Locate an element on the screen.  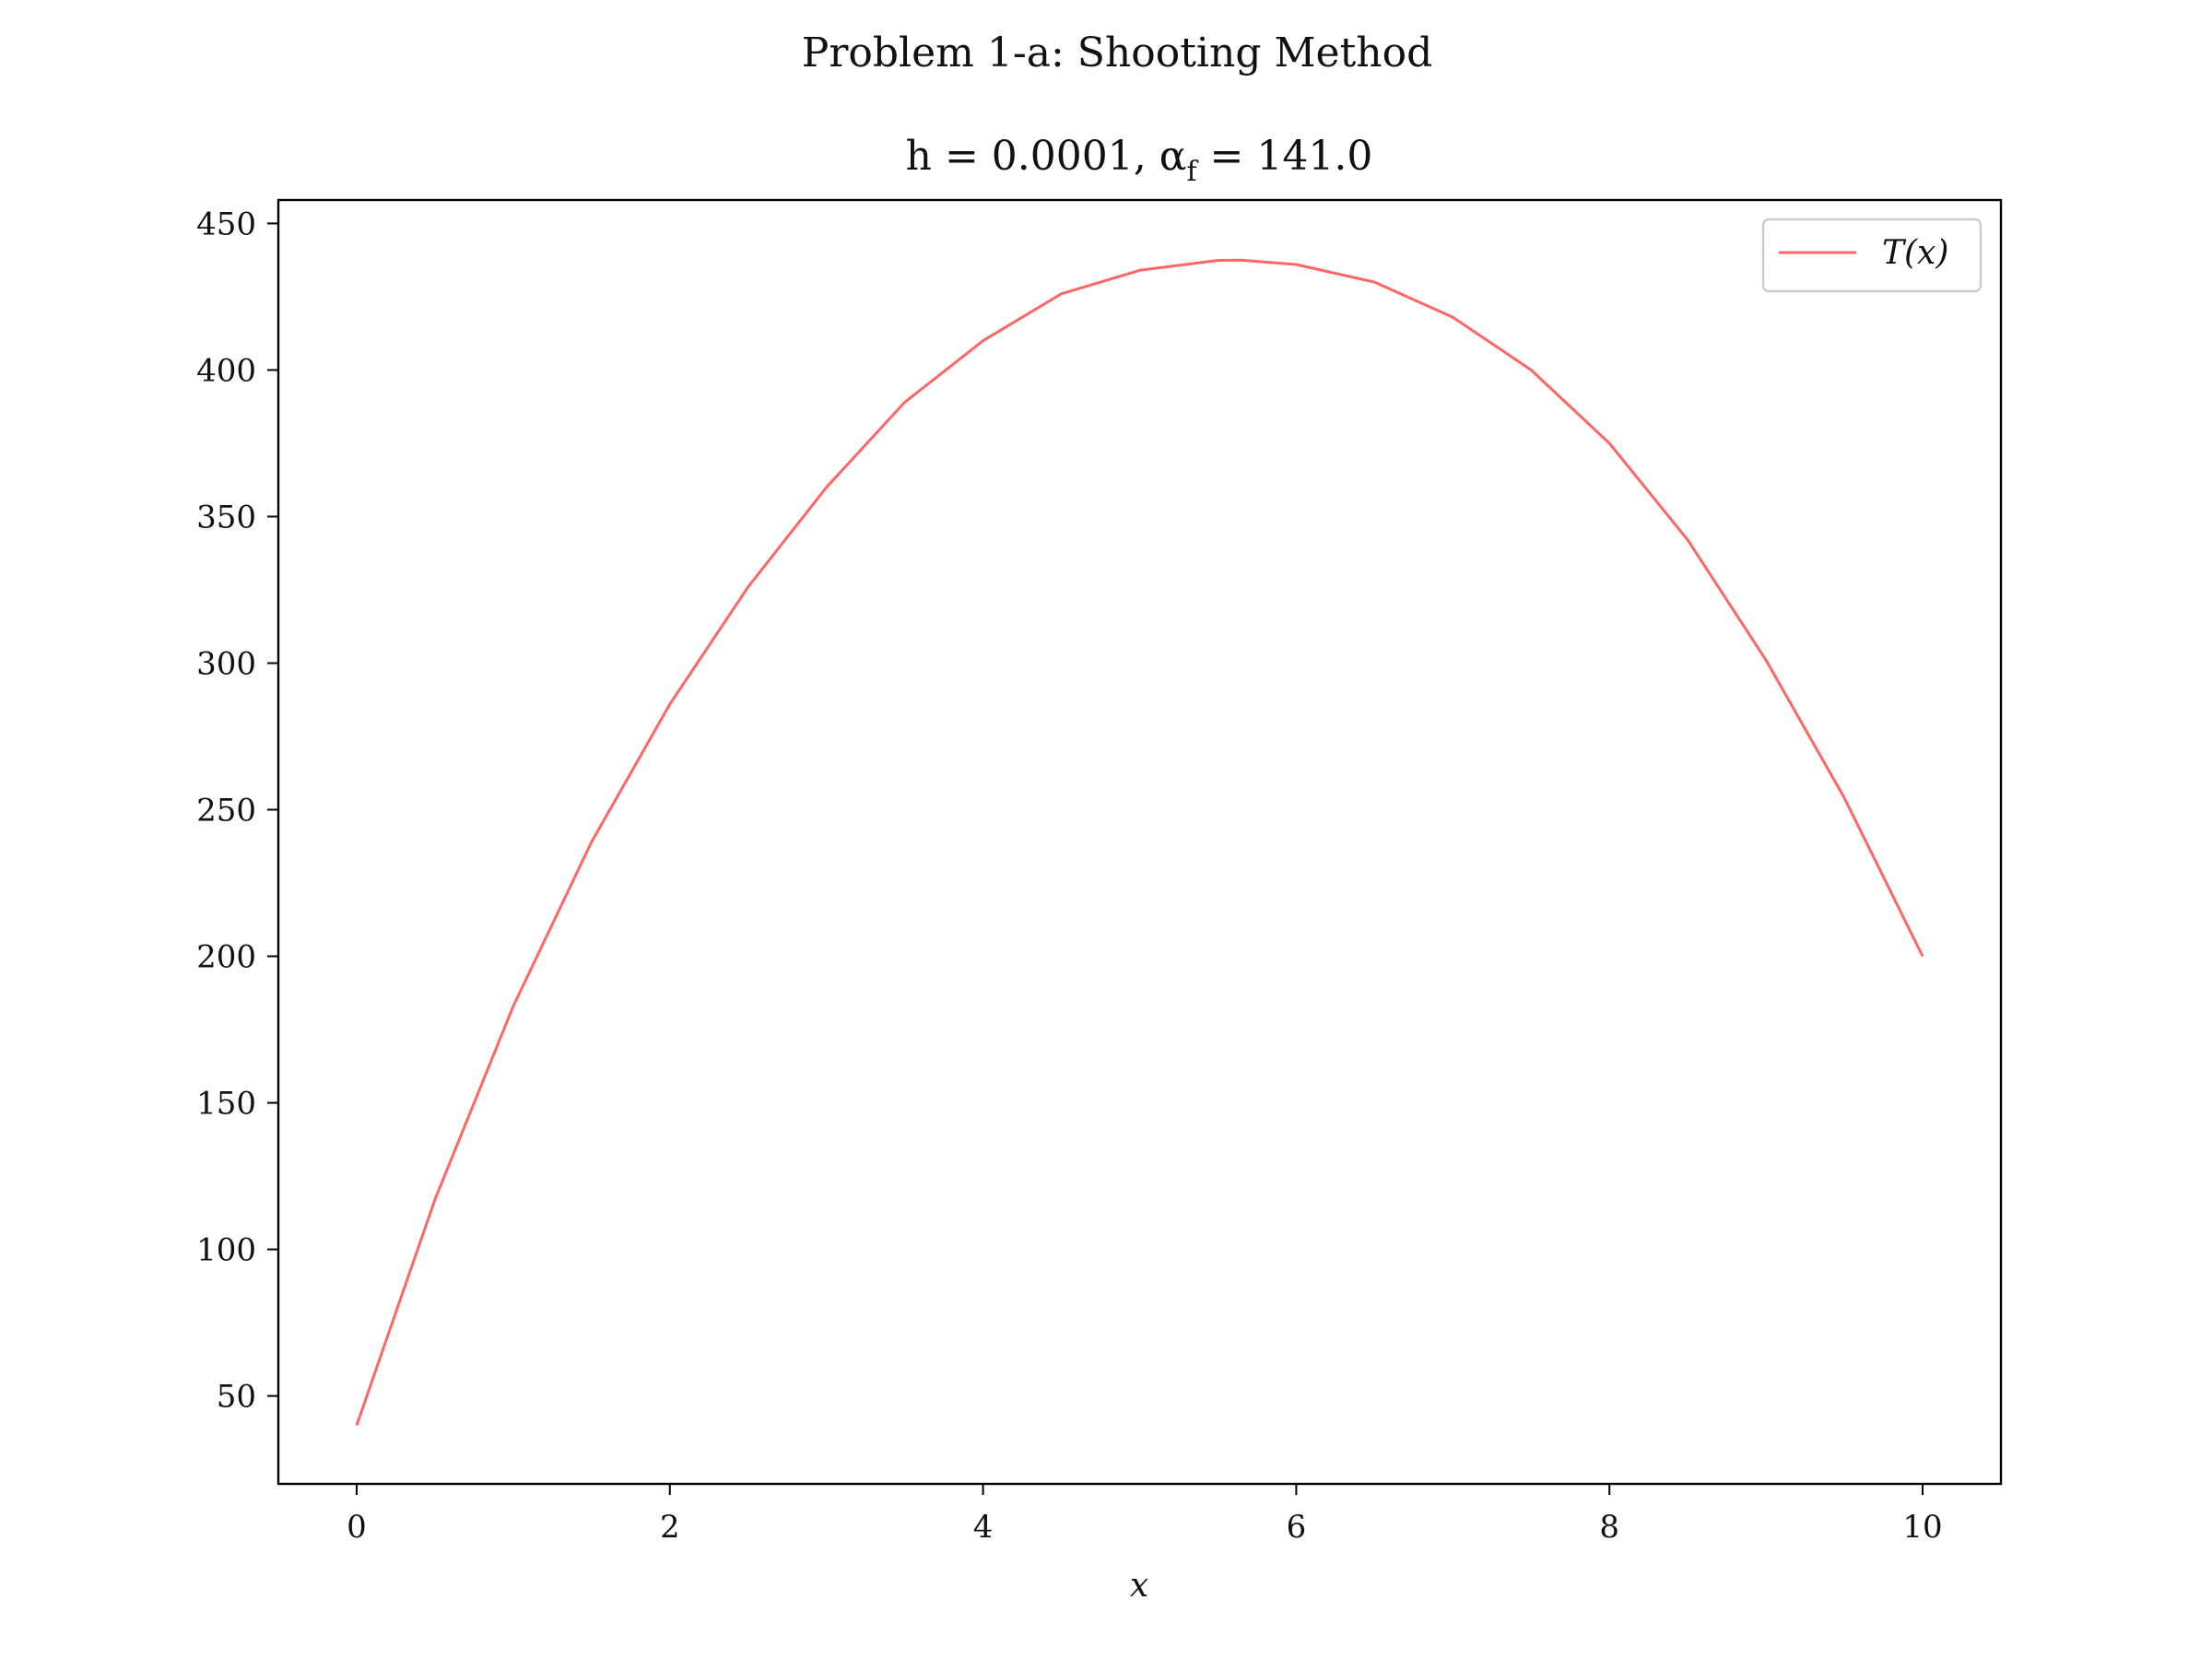
y-tick-label: 100 is located at coordinates (226, 1250).